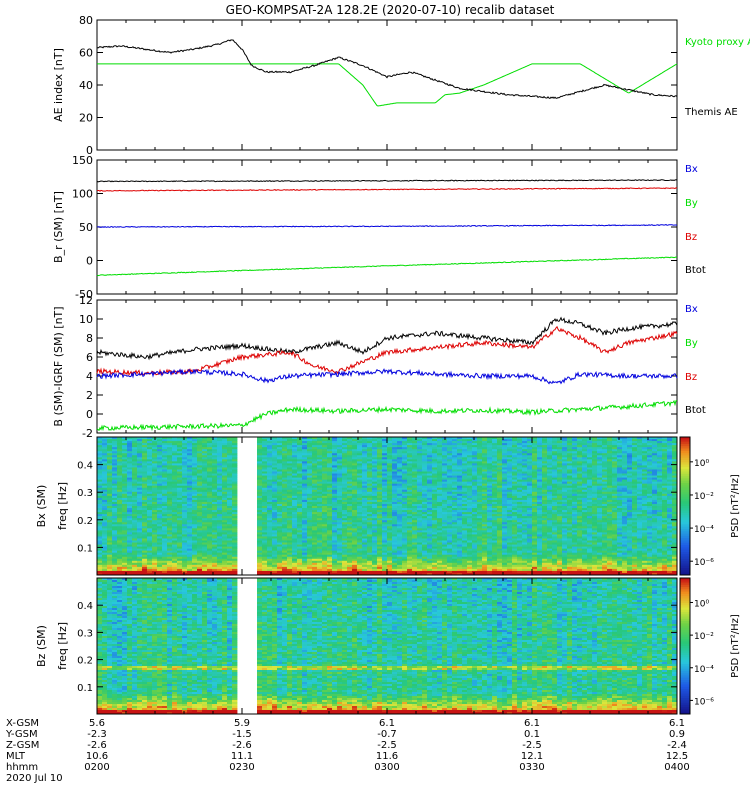 This screenshot has height=800, width=750. I want to click on series-line-by, so click(387, 415).